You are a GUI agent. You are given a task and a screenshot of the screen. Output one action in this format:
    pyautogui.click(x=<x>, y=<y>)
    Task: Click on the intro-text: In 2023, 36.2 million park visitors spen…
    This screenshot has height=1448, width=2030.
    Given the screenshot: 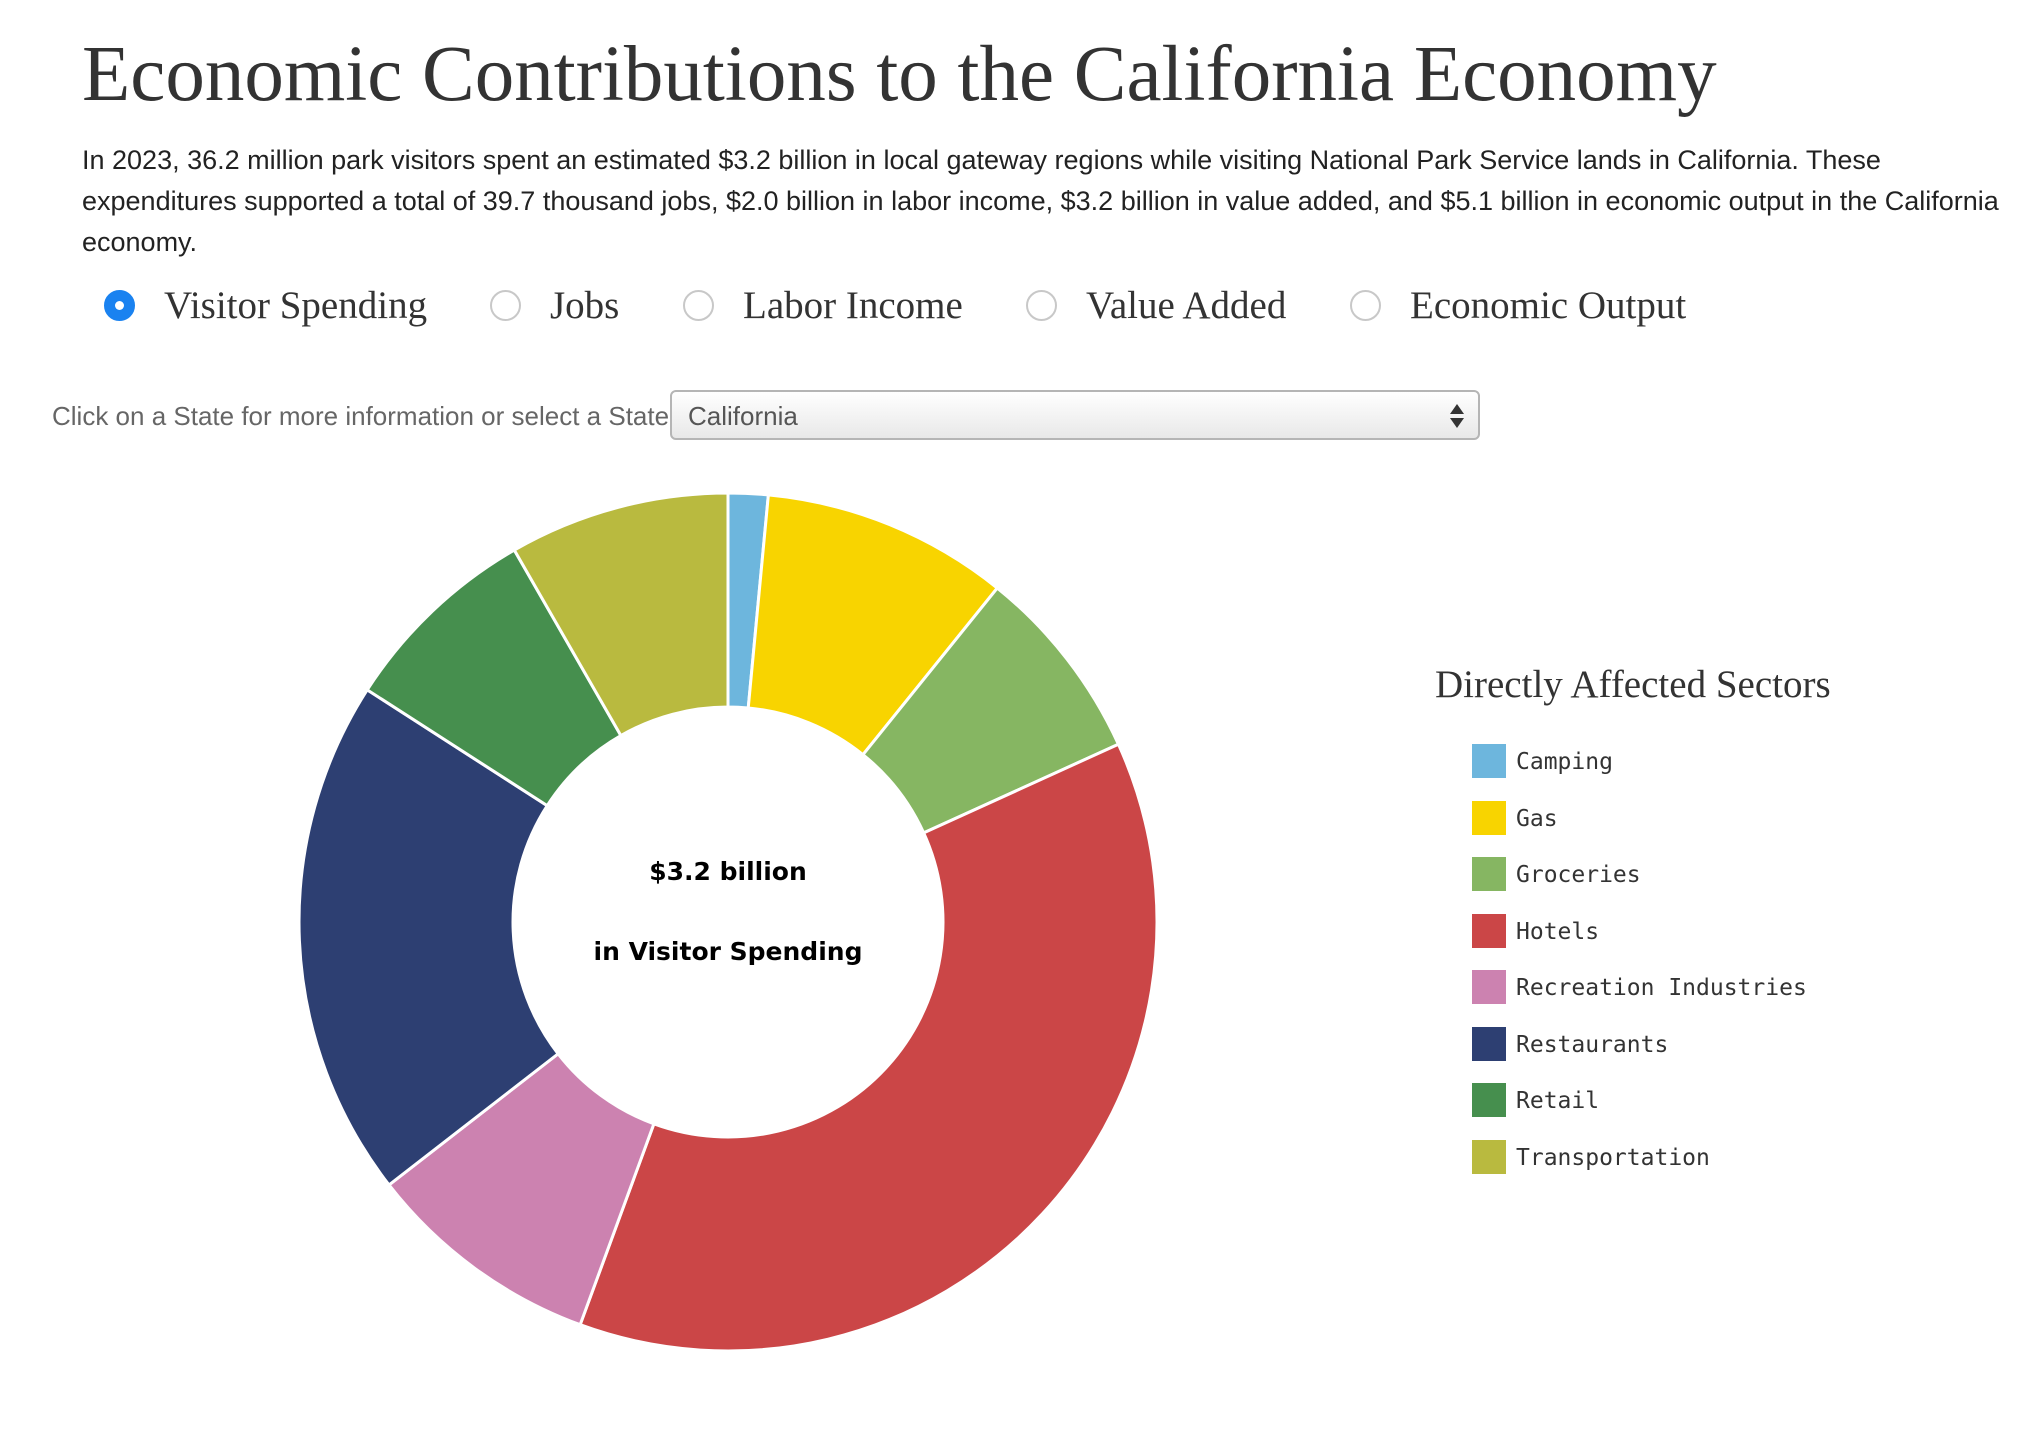 What is the action you would take?
    pyautogui.click(x=1040, y=201)
    